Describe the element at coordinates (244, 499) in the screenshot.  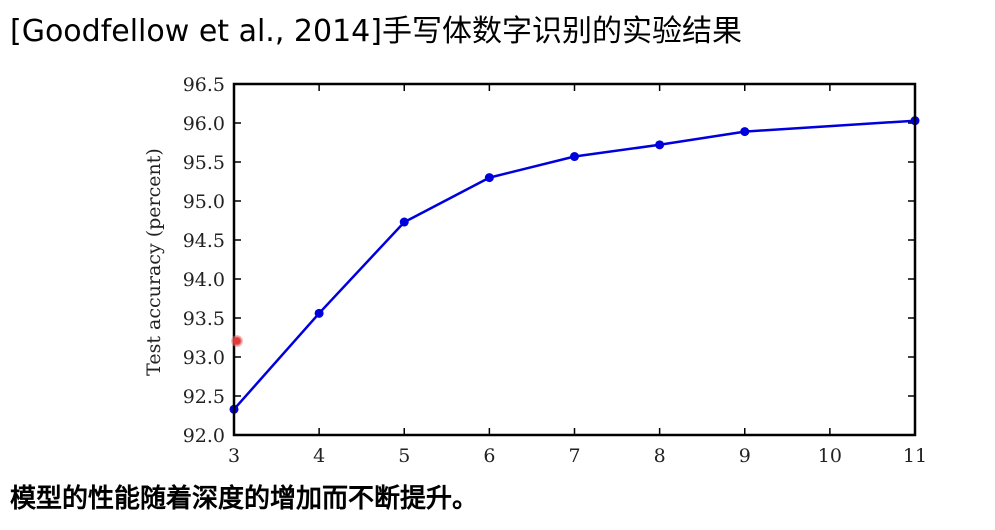
I see `slide-caption: 模型的性能随着深度的增加而不断提升。` at that location.